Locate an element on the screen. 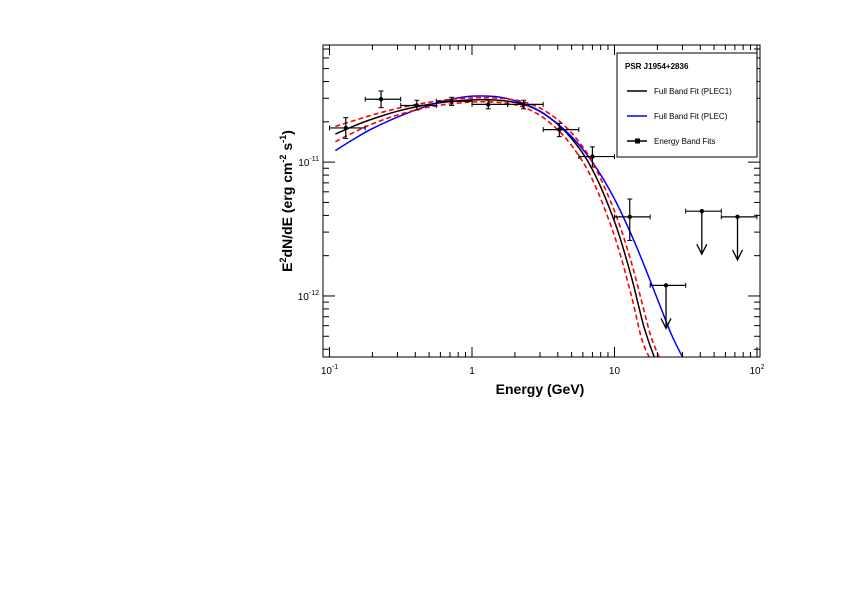 This screenshot has height=595, width=842. x-tick-label: 10 is located at coordinates (615, 371).